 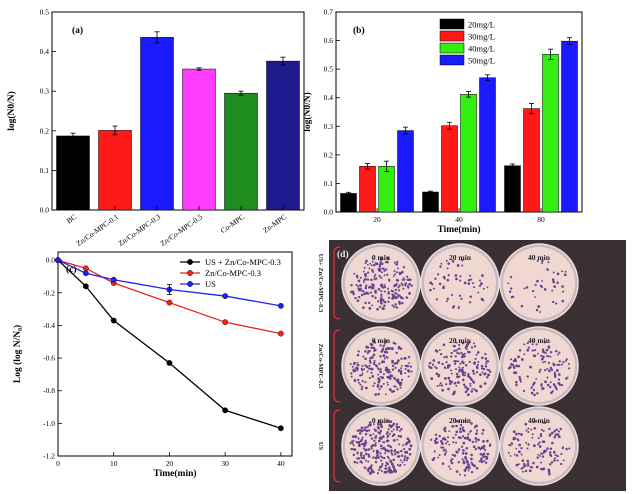 What do you see at coordinates (280, 333) in the screenshot?
I see `point-Zn/Co-MPC-0.3` at bounding box center [280, 333].